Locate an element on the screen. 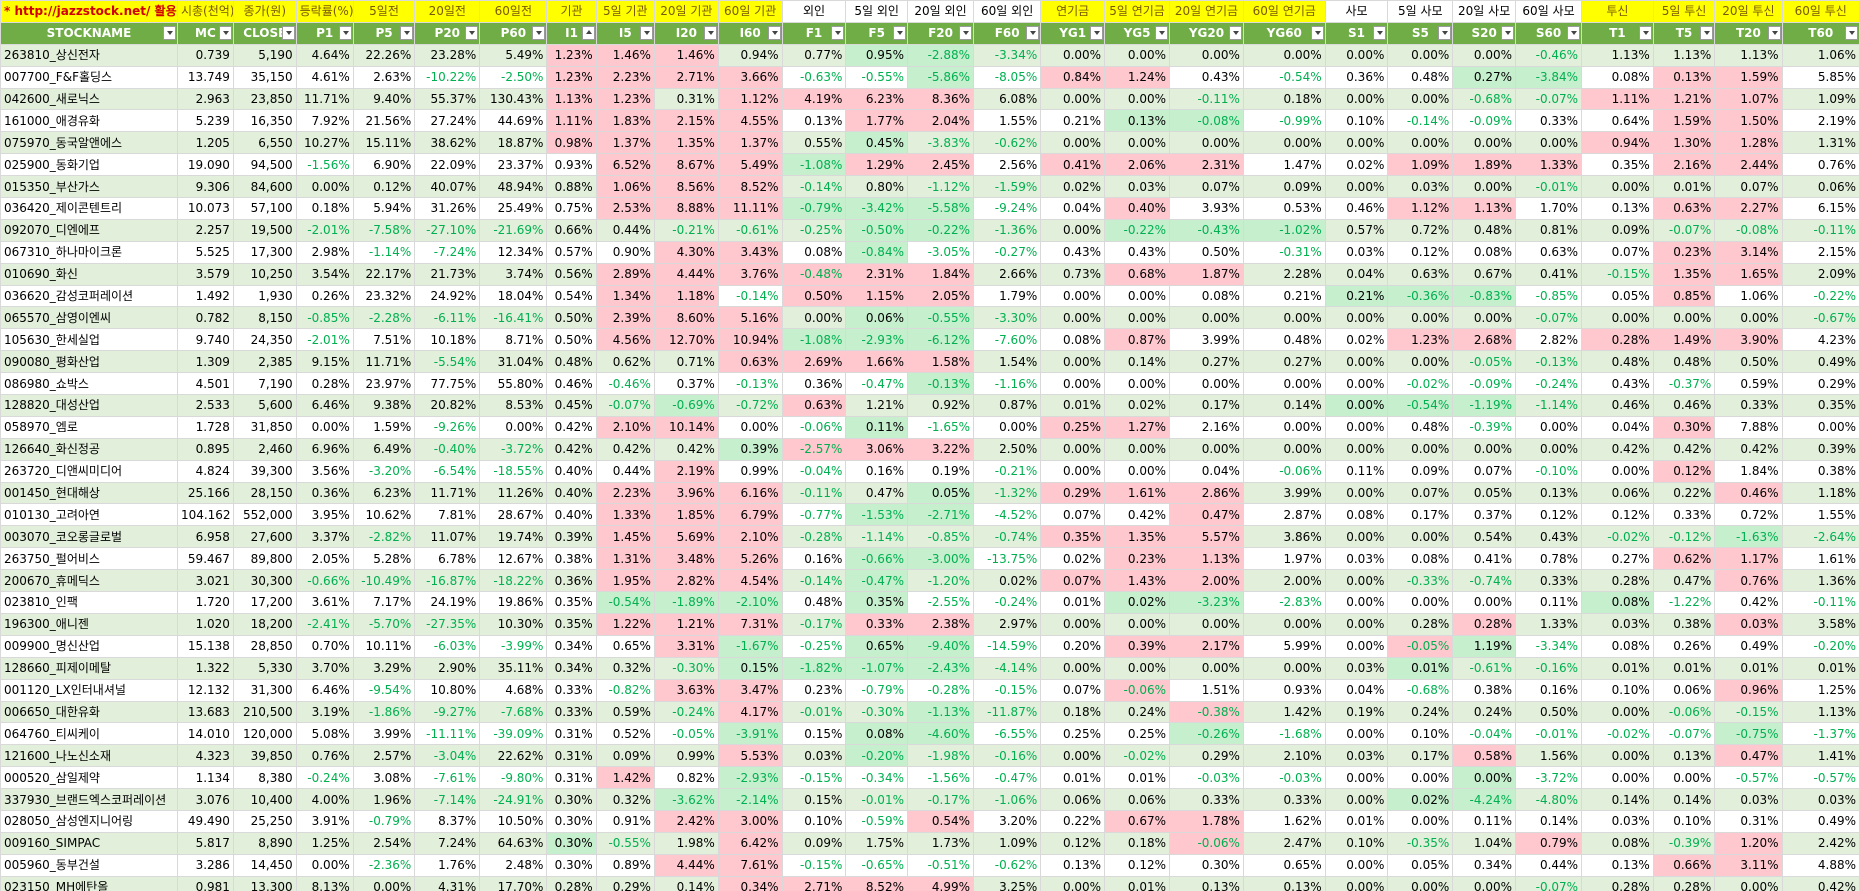 This screenshot has width=1860, height=891. value-cell: 2.56% is located at coordinates (1007, 165).